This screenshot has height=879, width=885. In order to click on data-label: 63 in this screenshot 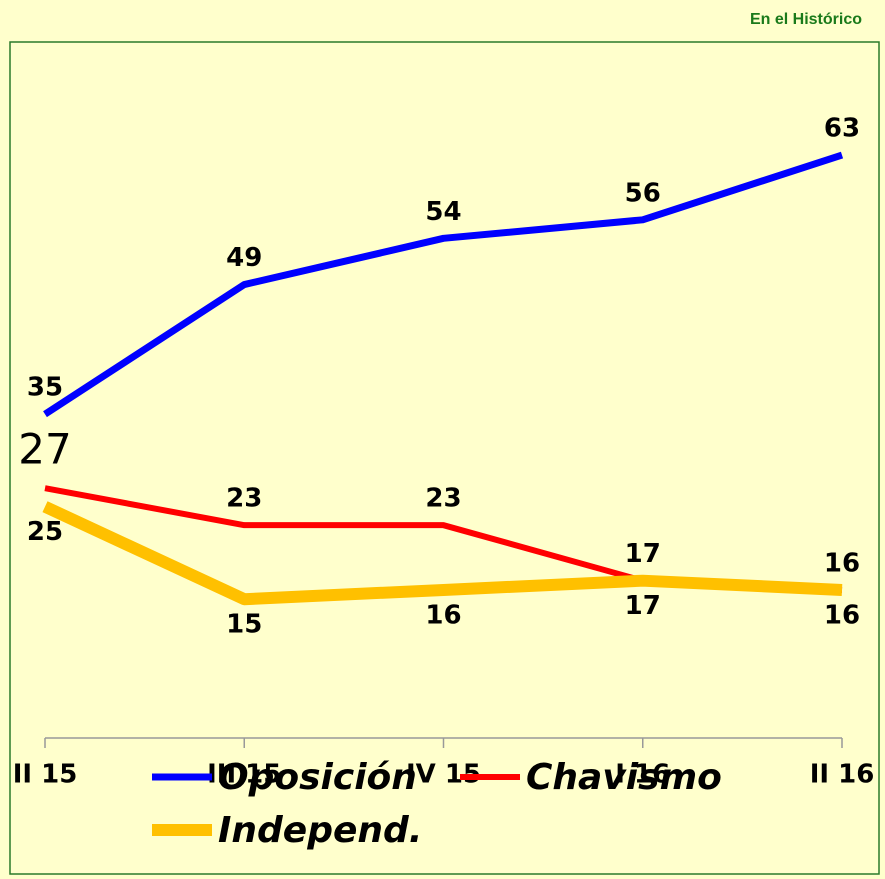, I will do `click(842, 129)`.